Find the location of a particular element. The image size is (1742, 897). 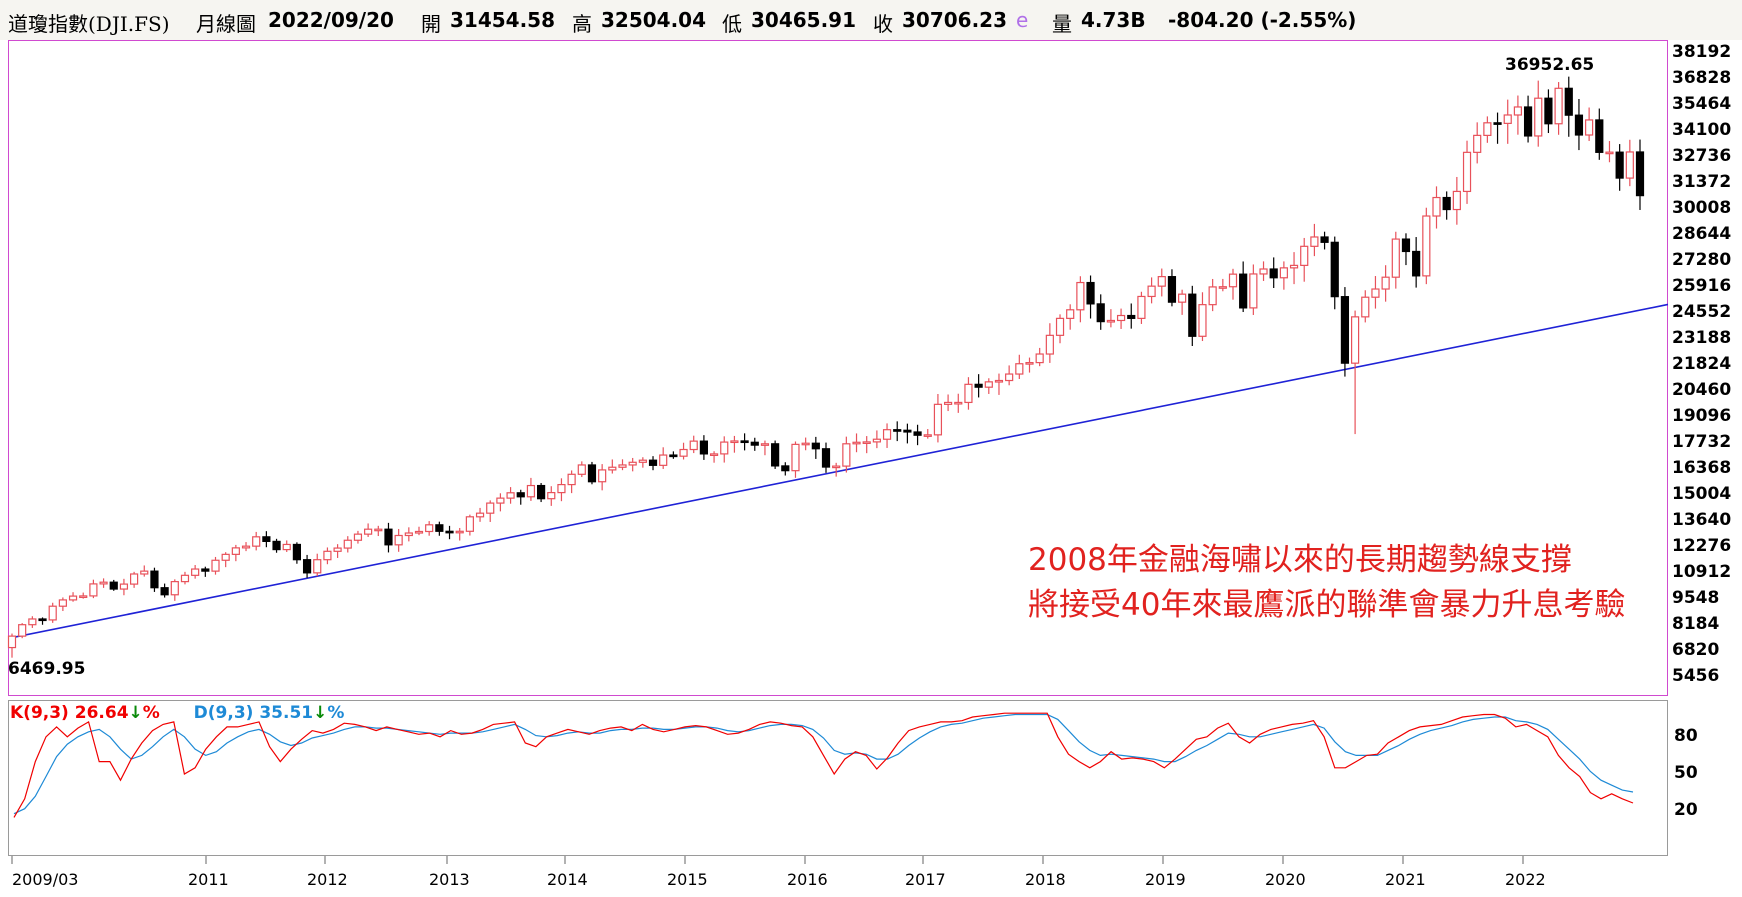

price-tick-label: 24552 is located at coordinates (1702, 312).